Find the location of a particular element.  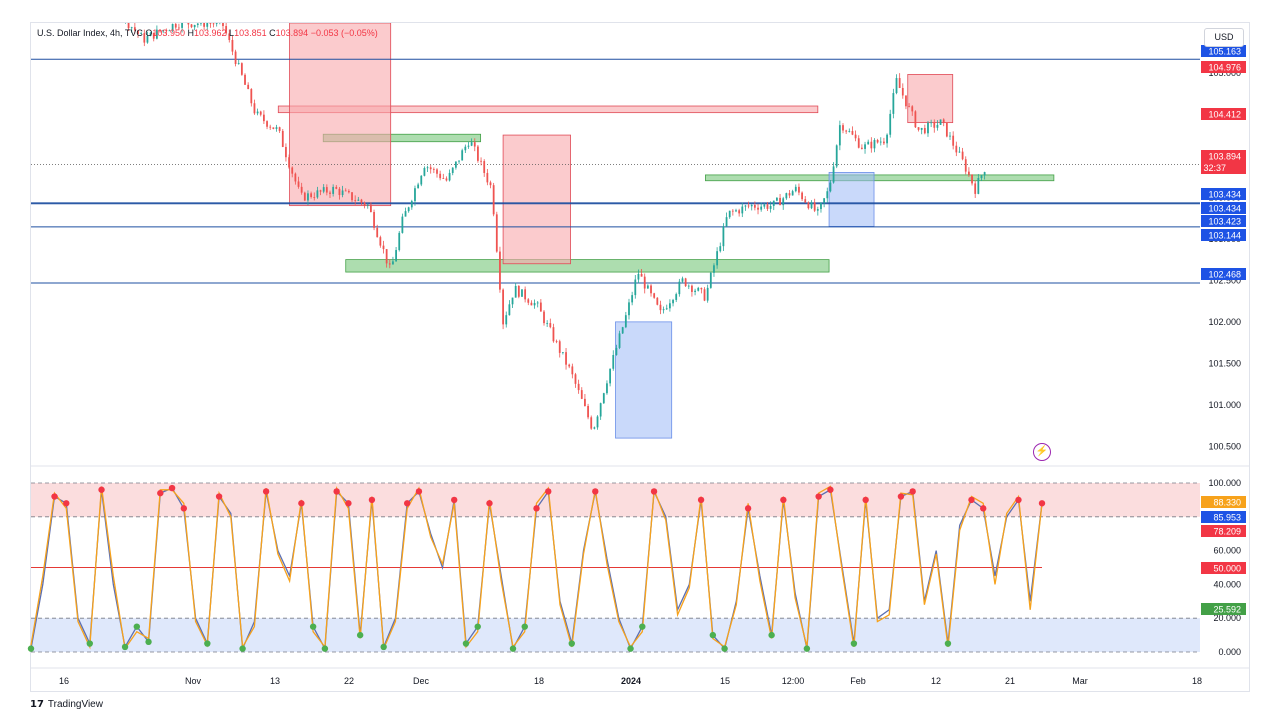

currency-button: USD is located at coordinates (1224, 37).